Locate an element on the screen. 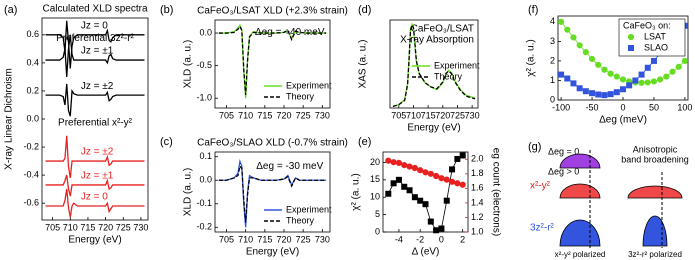  panel-label: (c) is located at coordinates (166, 142).